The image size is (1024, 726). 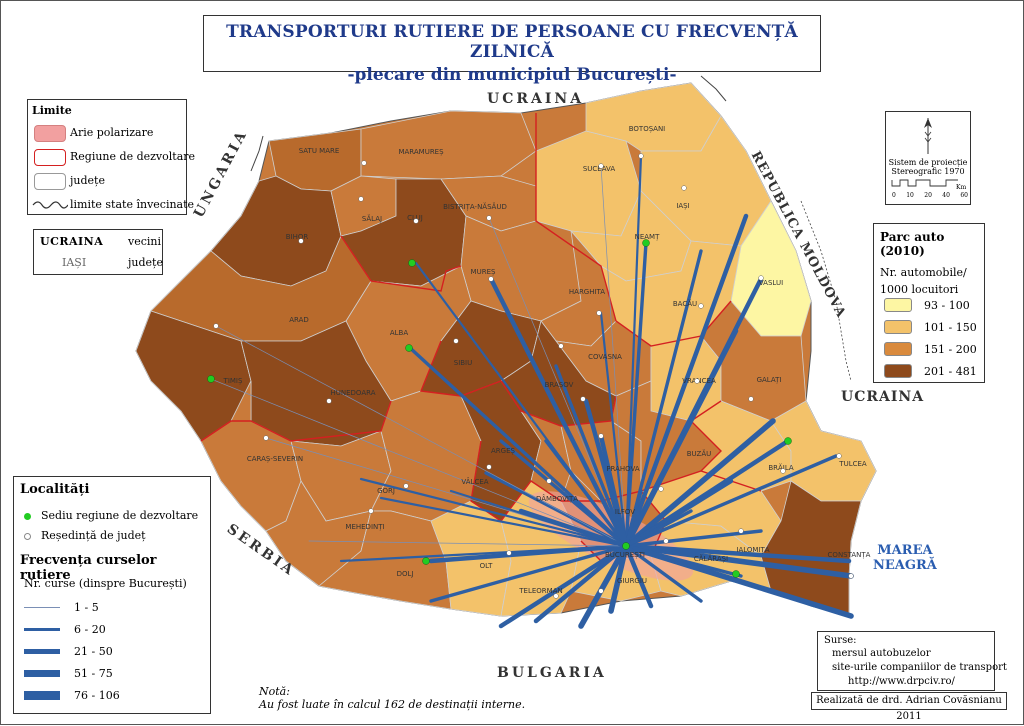 I want to click on county-label: MEHEDINȚI, so click(x=364, y=527).